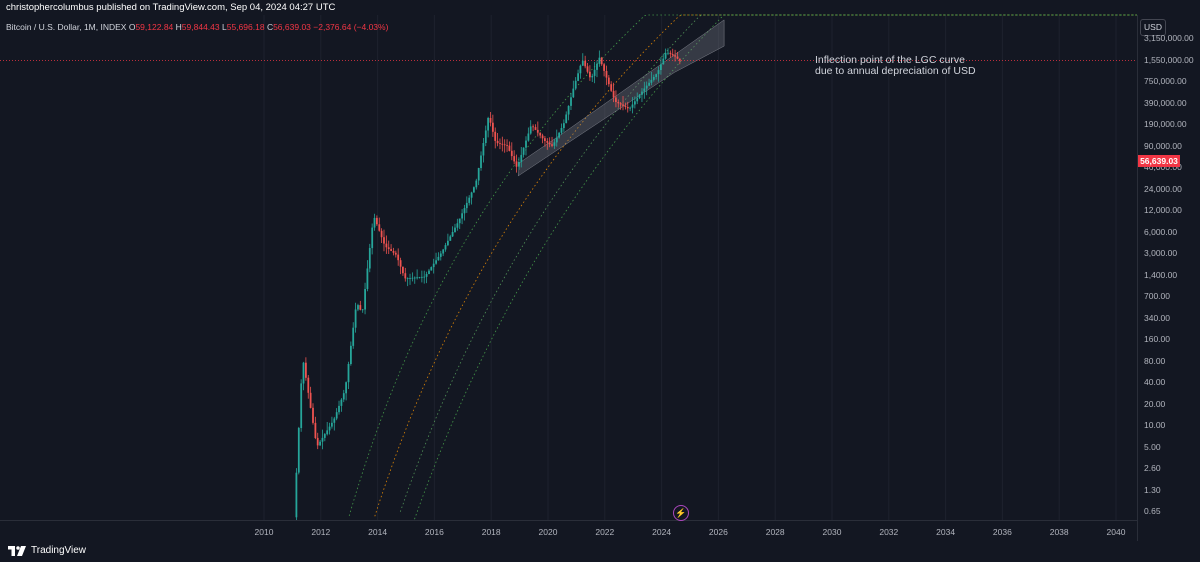  Describe the element at coordinates (1152, 468) in the screenshot. I see `price-label: 2.60` at that location.